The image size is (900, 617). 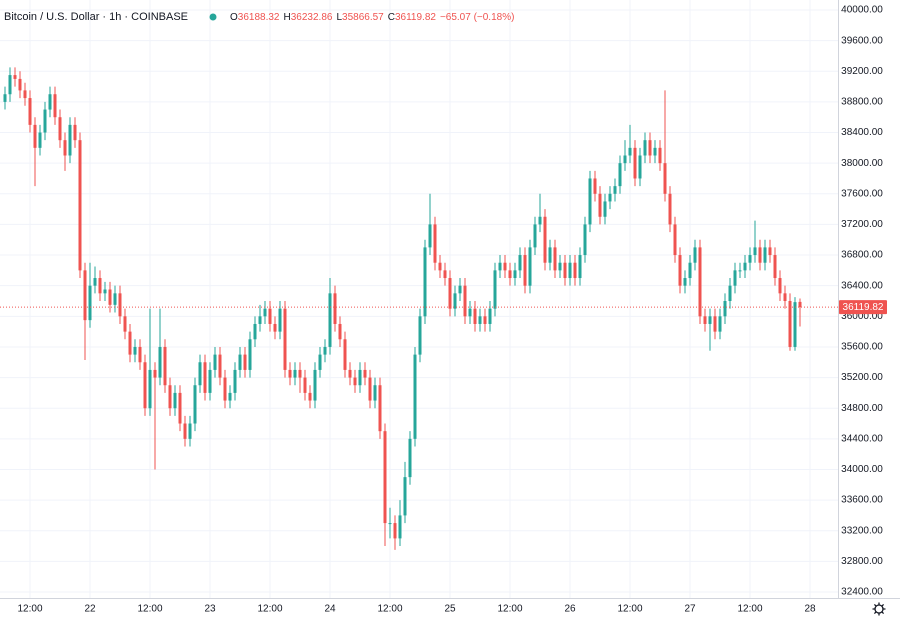 What do you see at coordinates (862, 500) in the screenshot?
I see `y-tick-label: 33600.00` at bounding box center [862, 500].